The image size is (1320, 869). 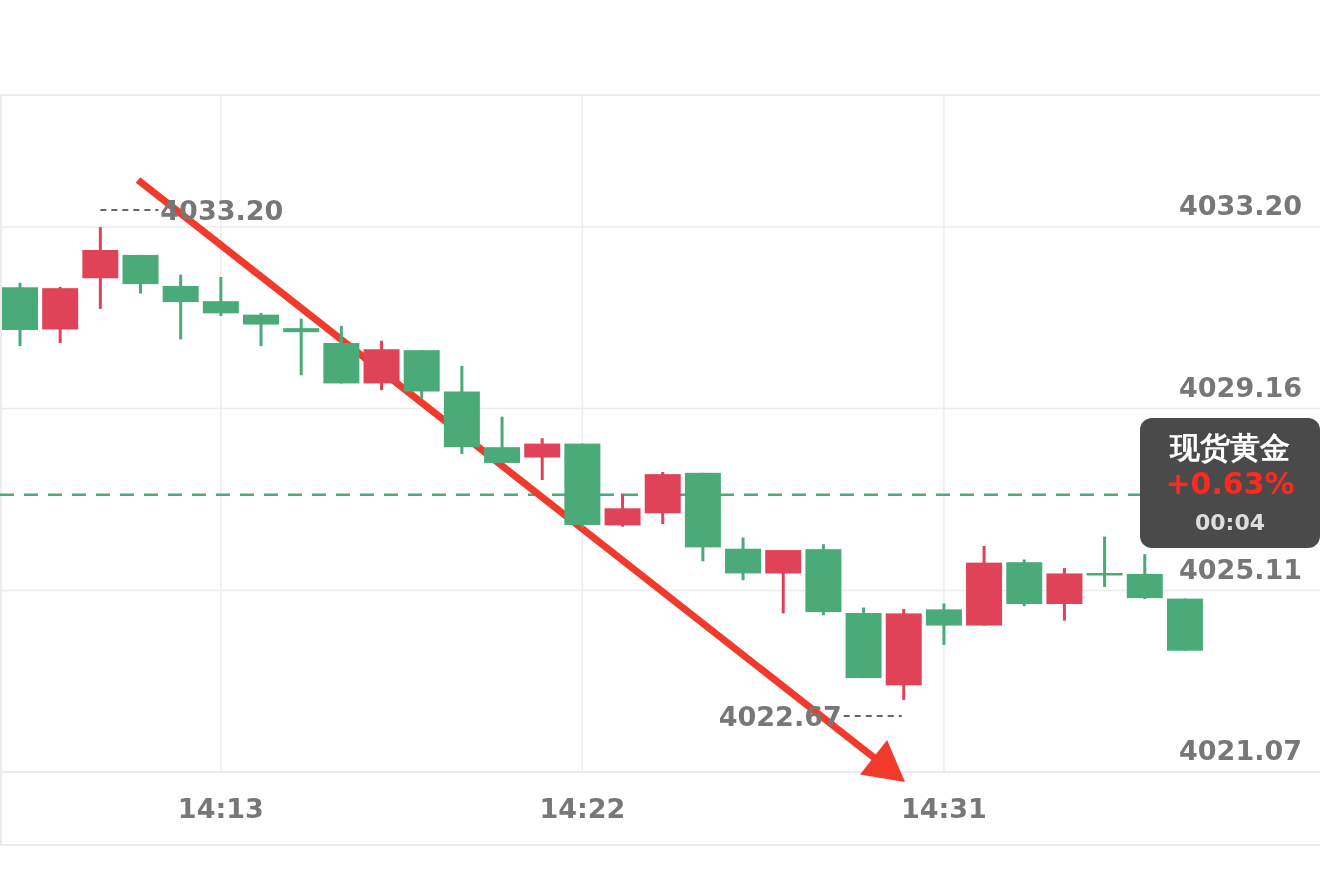 I want to click on y-tick-label: 4029.16, so click(x=1240, y=387).